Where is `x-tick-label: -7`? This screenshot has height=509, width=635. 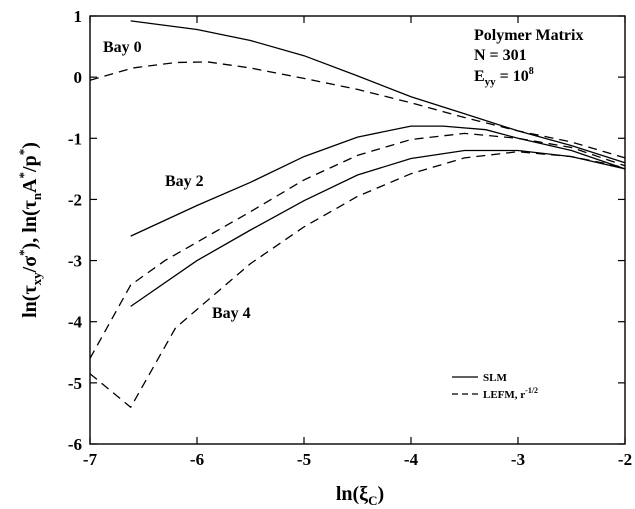 x-tick-label: -7 is located at coordinates (90, 459).